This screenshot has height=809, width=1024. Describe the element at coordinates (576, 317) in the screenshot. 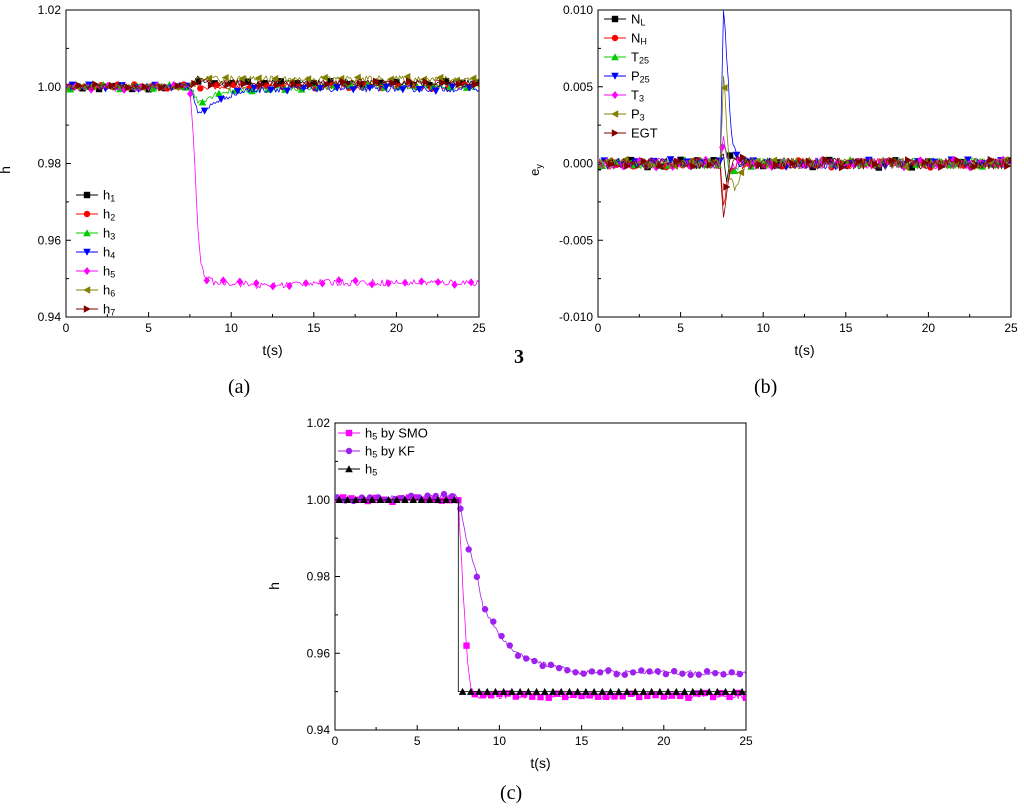

I see `y-tick-label: -0.010` at that location.